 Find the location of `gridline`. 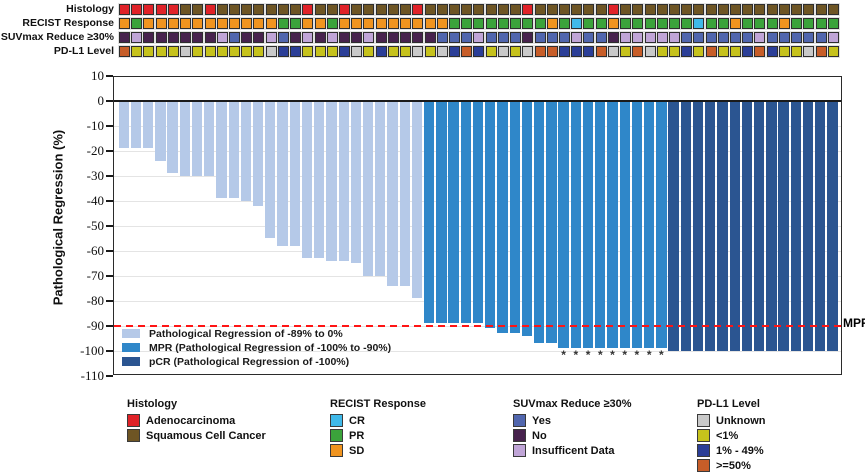

gridline is located at coordinates (477, 351).